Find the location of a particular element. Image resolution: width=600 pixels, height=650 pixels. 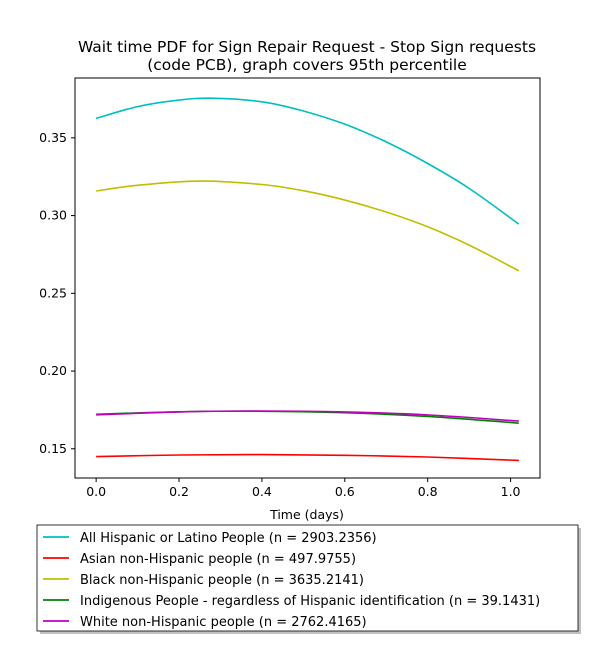

x-tick-label: 0.6 is located at coordinates (345, 491).